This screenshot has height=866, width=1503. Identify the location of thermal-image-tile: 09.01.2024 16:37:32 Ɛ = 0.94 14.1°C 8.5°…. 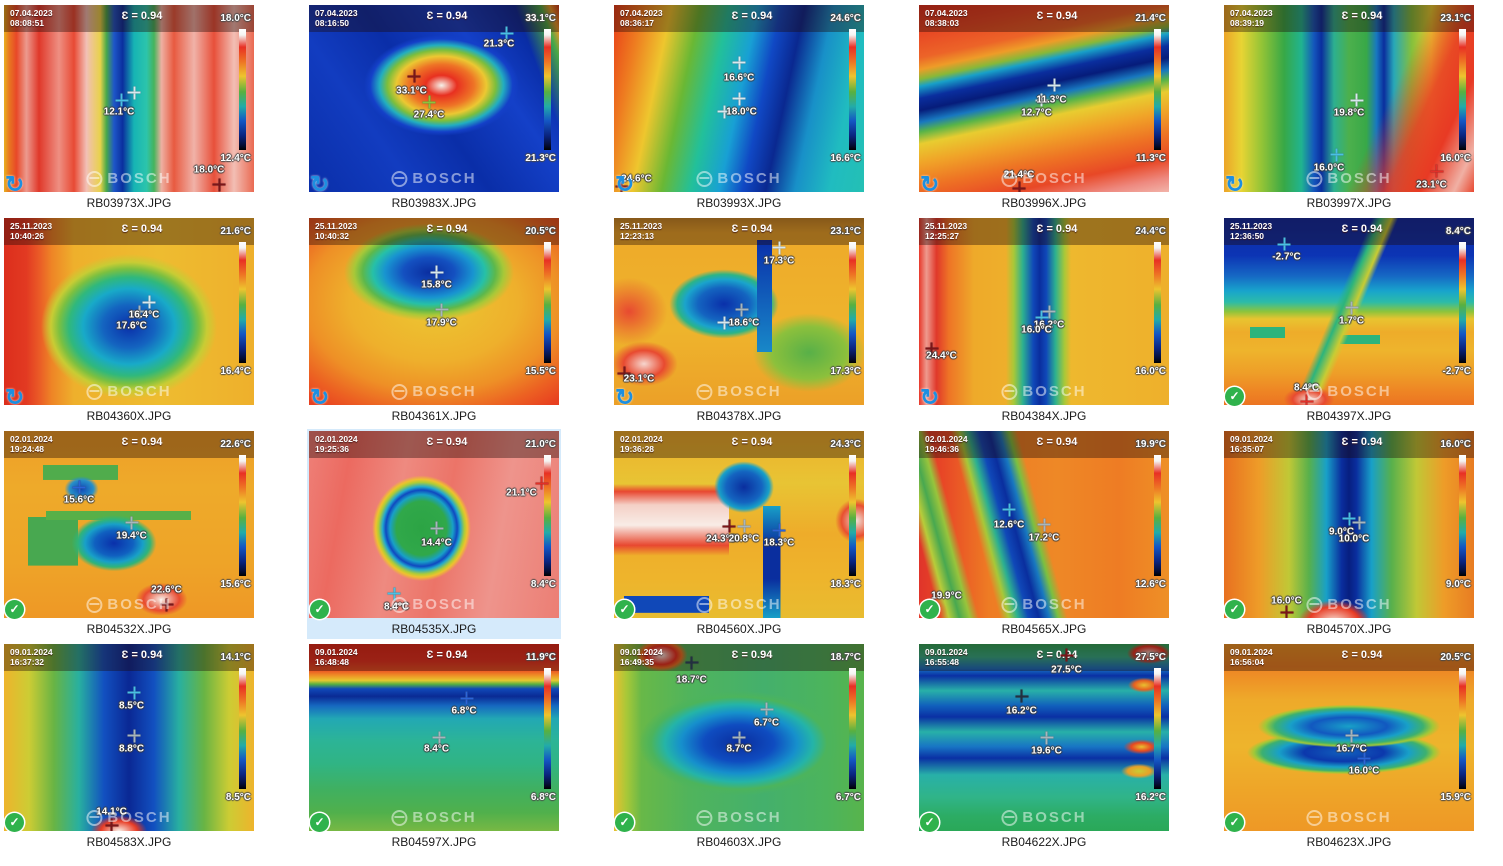
(129, 747).